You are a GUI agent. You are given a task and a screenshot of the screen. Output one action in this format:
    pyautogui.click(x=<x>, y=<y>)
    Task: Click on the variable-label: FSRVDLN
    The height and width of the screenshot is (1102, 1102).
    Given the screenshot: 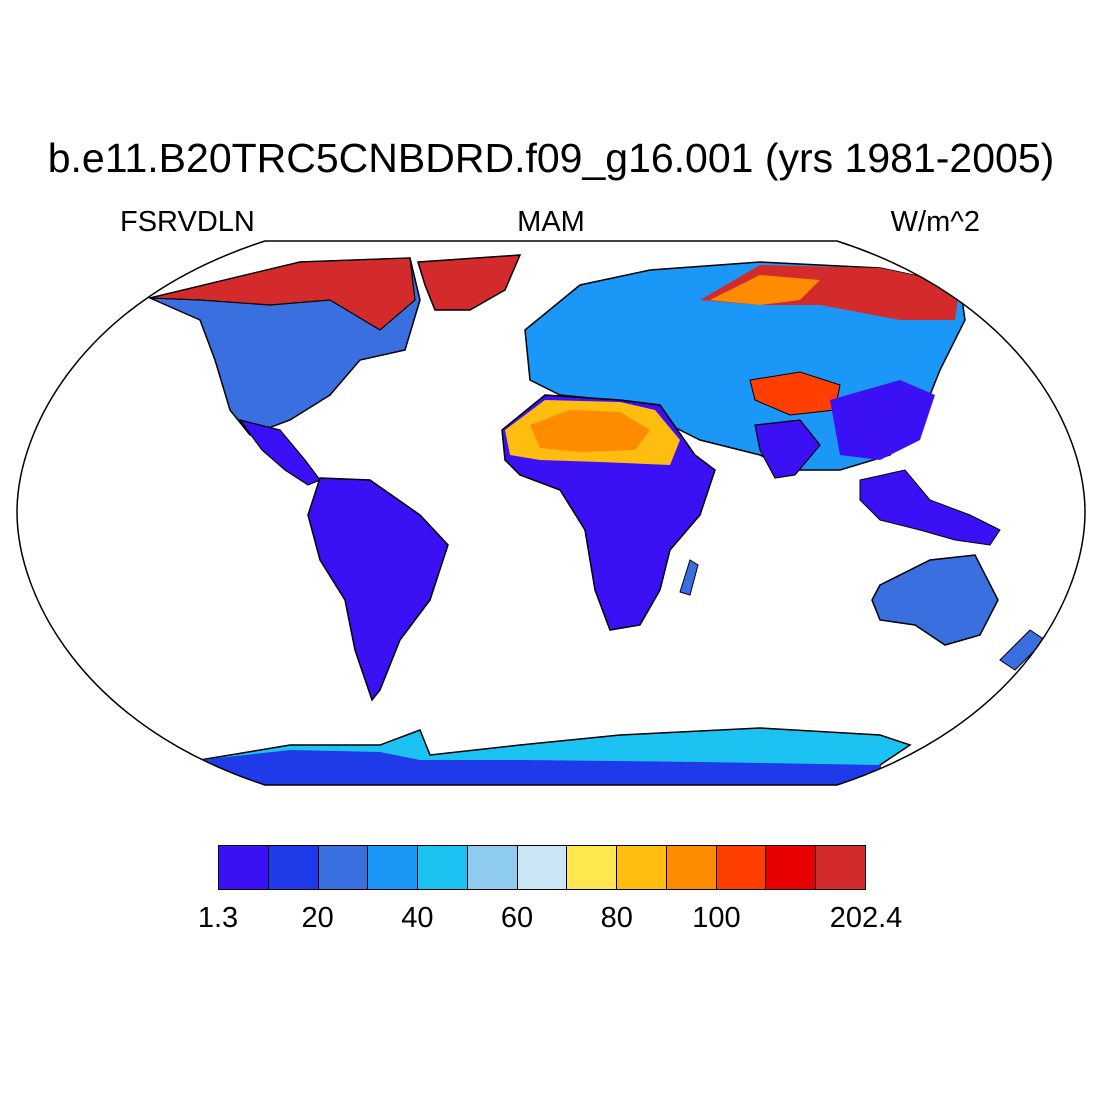 What is the action you would take?
    pyautogui.click(x=187, y=222)
    